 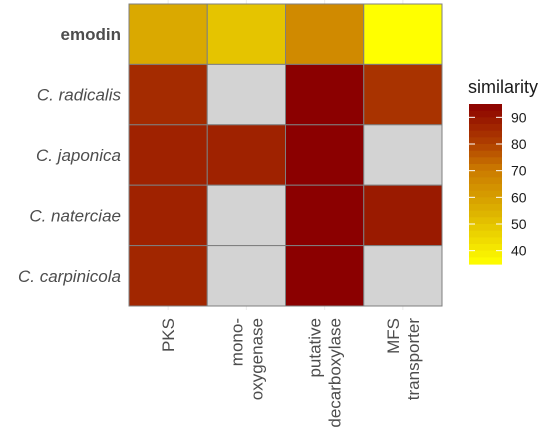 What do you see at coordinates (236, 342) in the screenshot?
I see `column-label: mono-` at bounding box center [236, 342].